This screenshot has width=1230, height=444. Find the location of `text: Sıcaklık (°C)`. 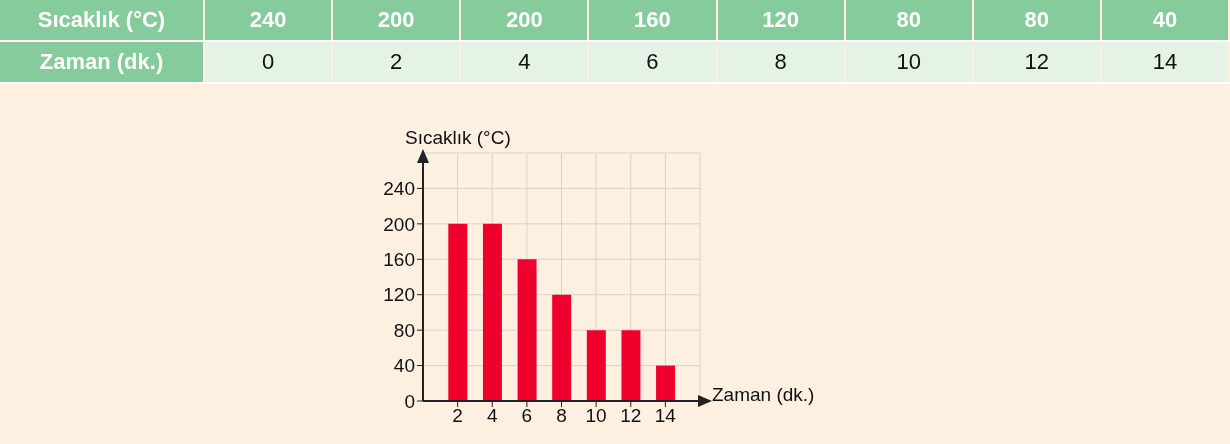

text: Sıcaklık (°C) is located at coordinates (101, 20).